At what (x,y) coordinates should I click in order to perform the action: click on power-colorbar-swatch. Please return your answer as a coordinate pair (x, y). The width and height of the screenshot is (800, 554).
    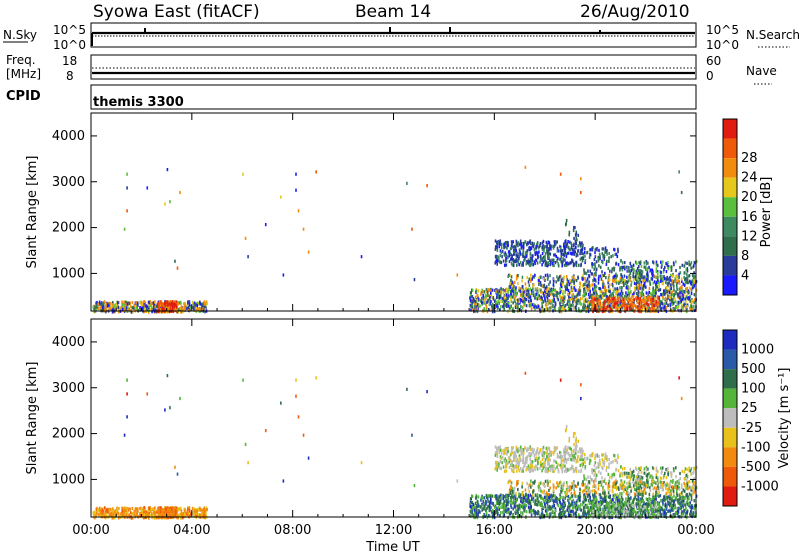
    Looking at the image, I should click on (730, 168).